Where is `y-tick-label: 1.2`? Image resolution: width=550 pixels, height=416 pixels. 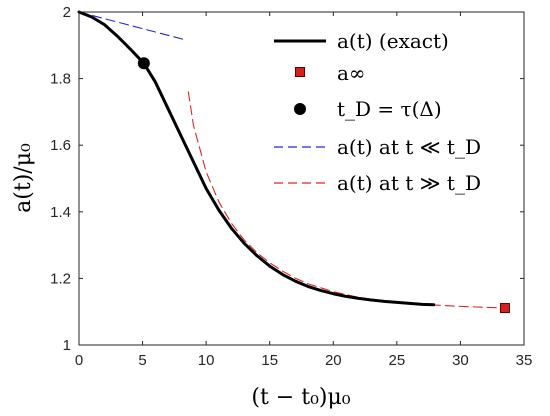
y-tick-label: 1.2 is located at coordinates (60, 278).